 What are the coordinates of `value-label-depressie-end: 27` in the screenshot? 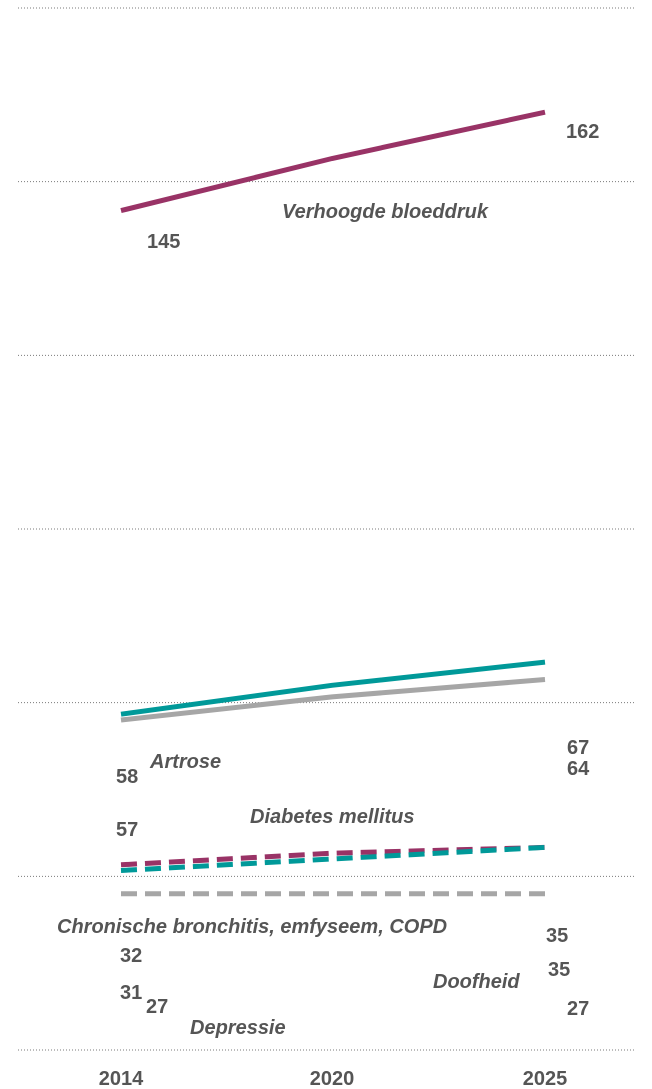 It's located at (578, 1009).